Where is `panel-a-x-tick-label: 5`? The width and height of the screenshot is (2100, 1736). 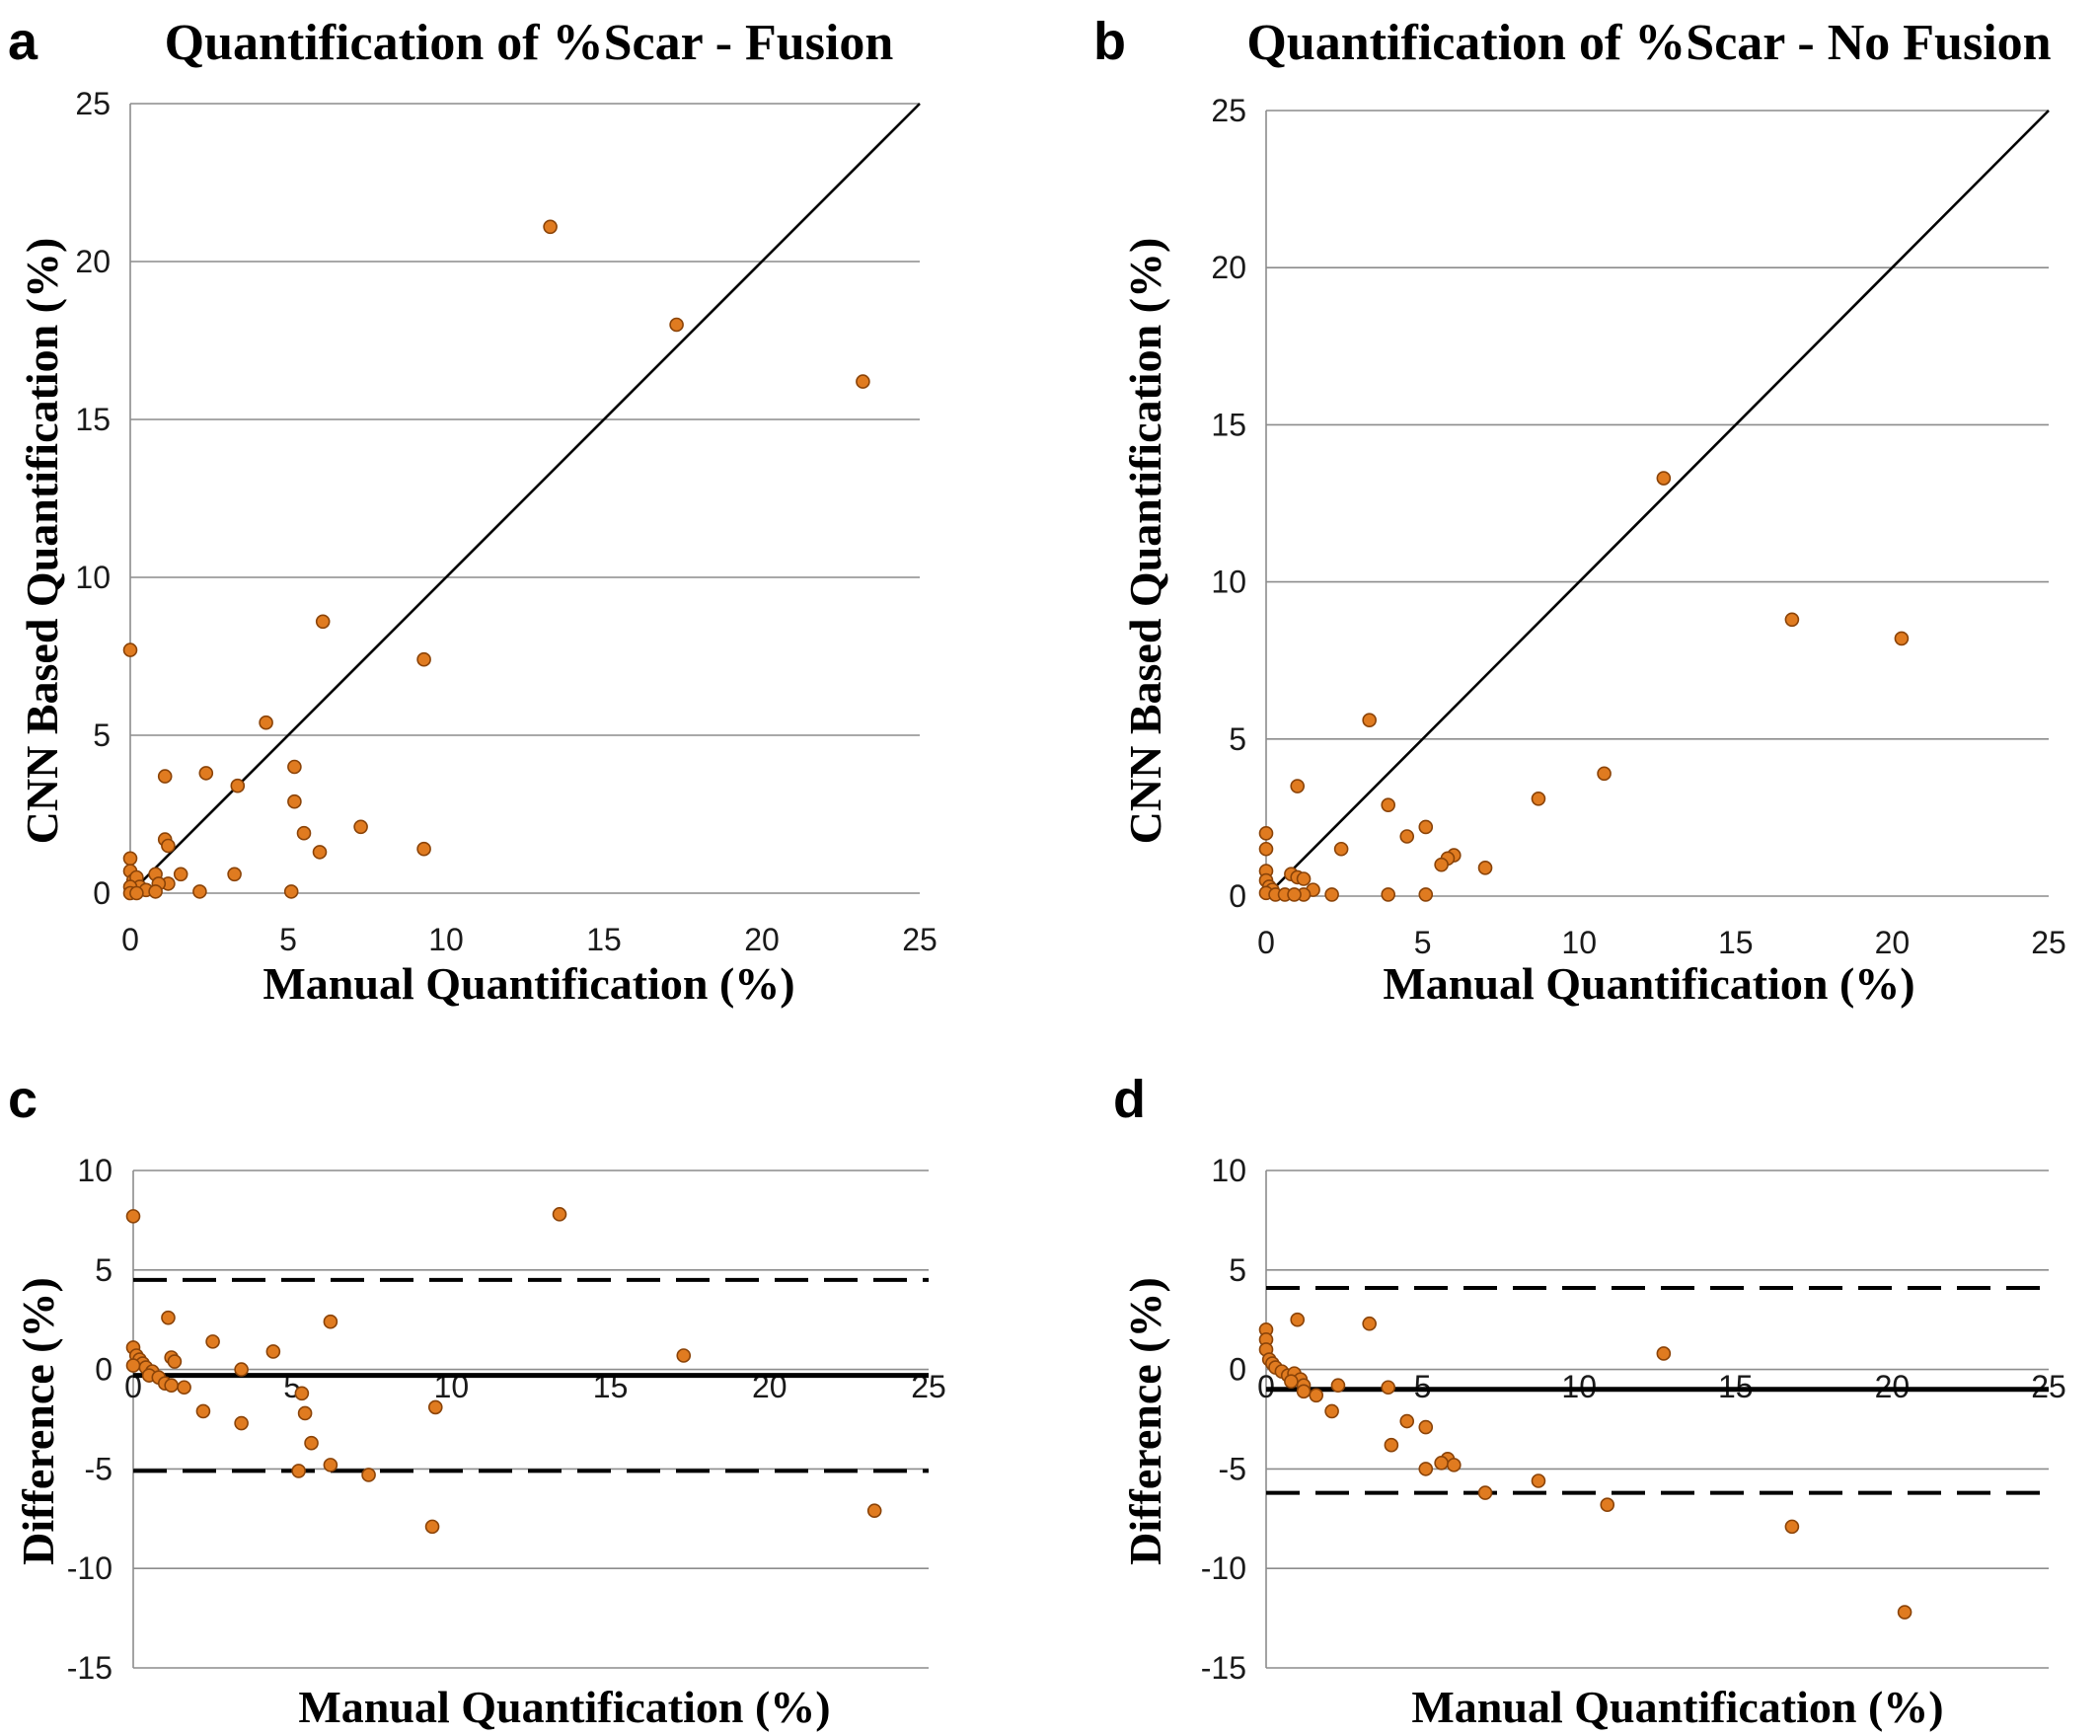 panel-a-x-tick-label: 5 is located at coordinates (288, 940).